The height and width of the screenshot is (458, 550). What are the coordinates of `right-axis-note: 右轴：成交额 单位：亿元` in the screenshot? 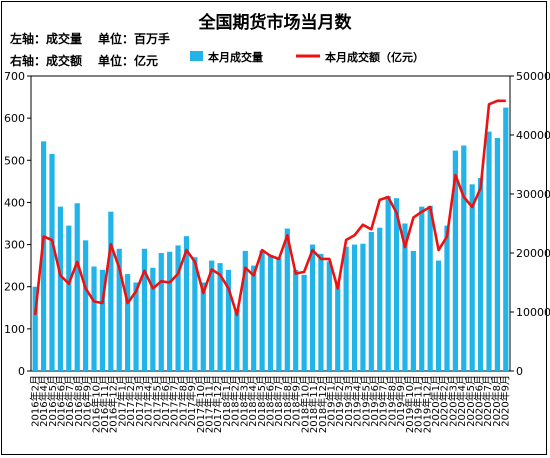 It's located at (84, 60).